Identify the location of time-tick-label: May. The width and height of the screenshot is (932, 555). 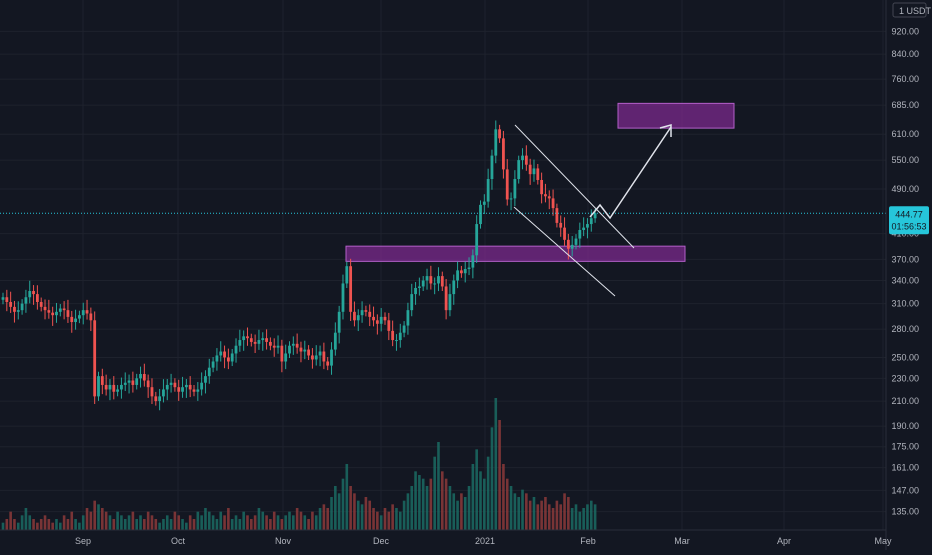
(883, 541).